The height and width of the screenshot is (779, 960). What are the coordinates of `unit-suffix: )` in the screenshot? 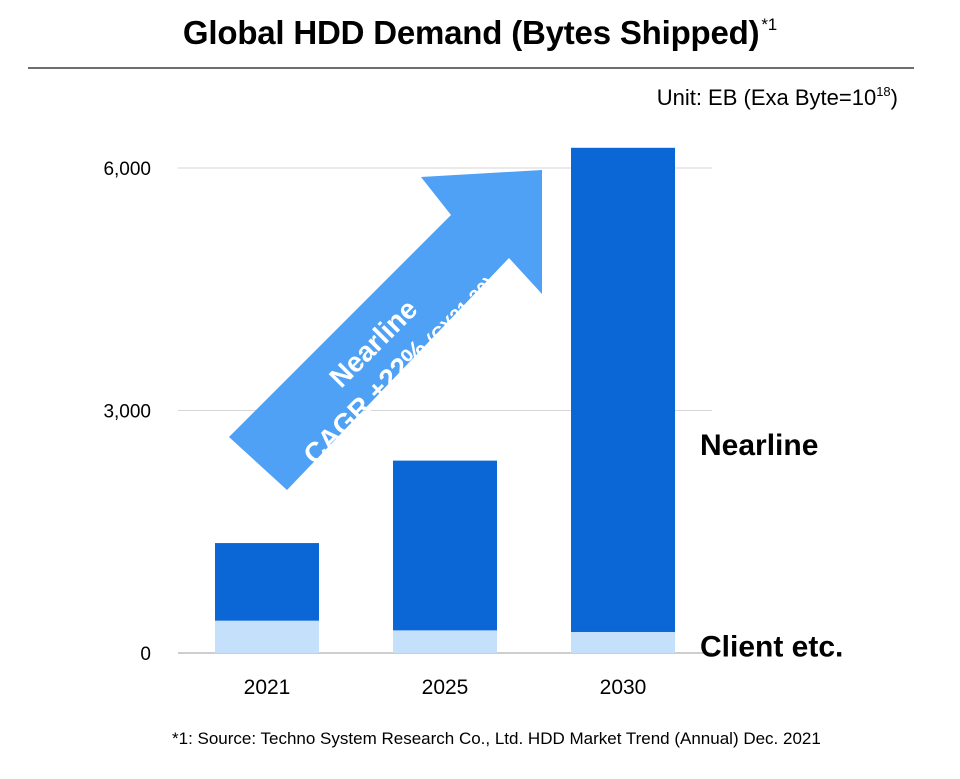 It's located at (894, 97).